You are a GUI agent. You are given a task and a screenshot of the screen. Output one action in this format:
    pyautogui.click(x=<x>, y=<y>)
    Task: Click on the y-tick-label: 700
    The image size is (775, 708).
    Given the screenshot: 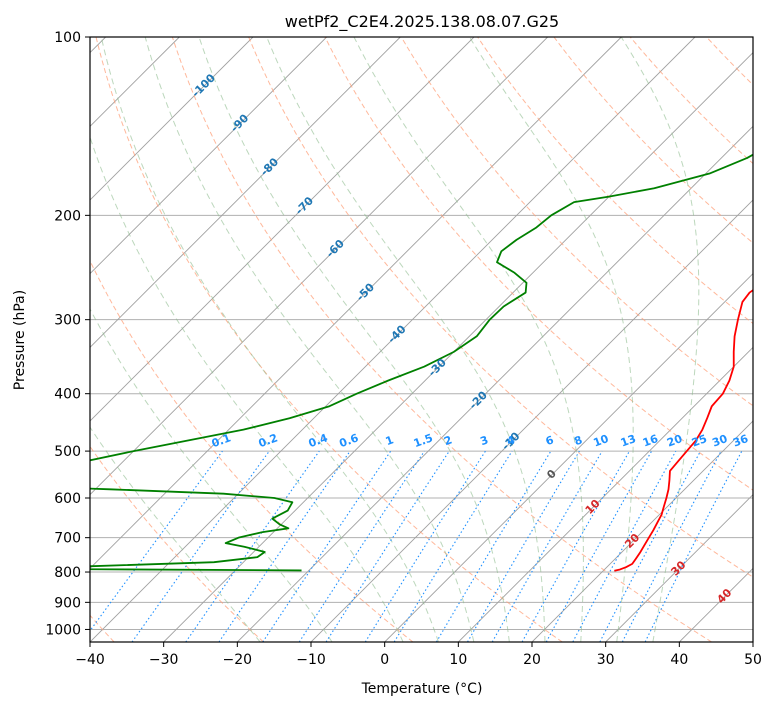 What is the action you would take?
    pyautogui.click(x=67, y=539)
    